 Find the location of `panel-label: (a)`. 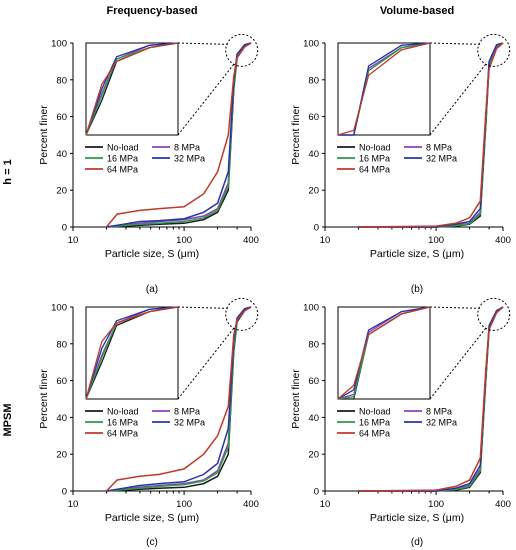

panel-label: (a) is located at coordinates (152, 289).